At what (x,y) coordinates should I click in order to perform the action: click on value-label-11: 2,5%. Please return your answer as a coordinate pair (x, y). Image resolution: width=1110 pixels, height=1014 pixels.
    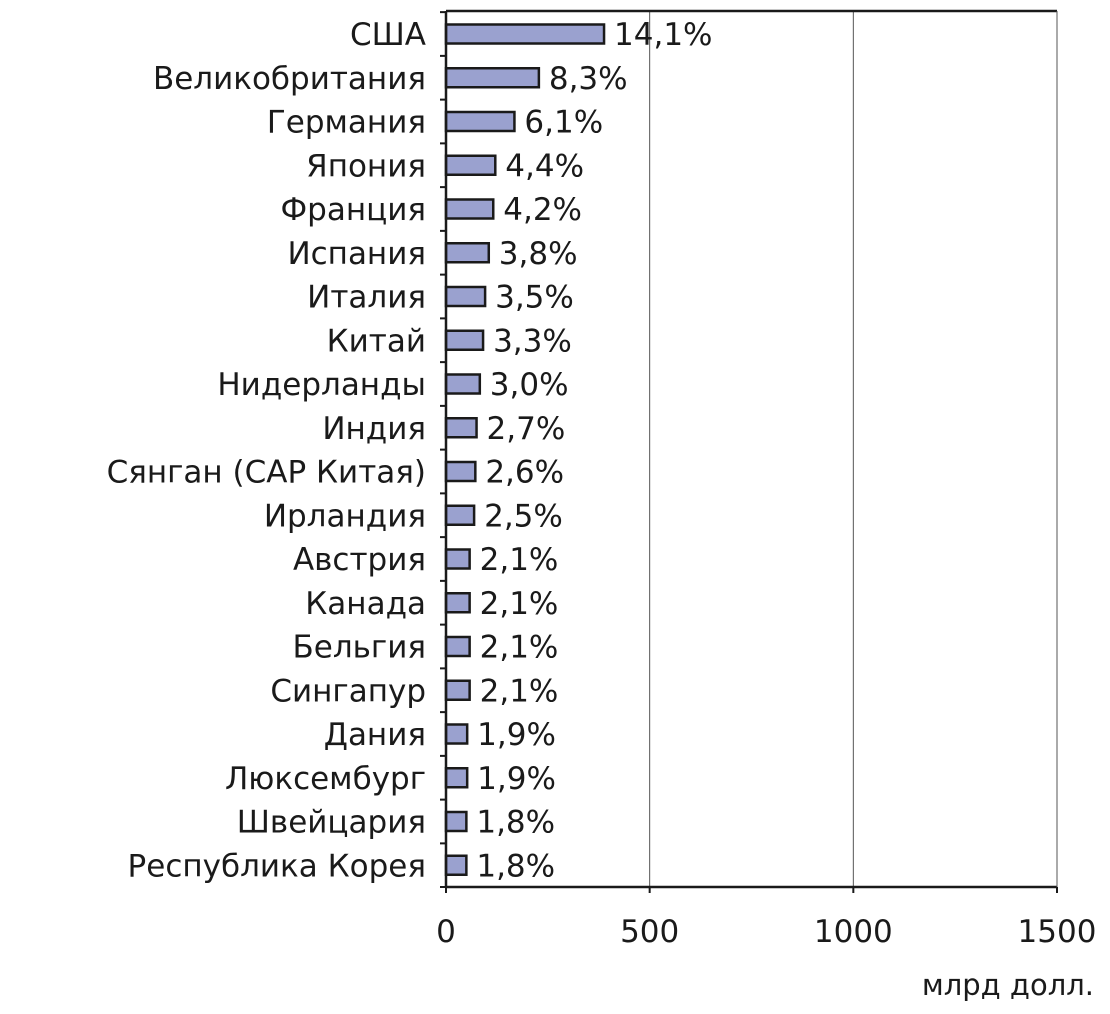
    Looking at the image, I should click on (523, 516).